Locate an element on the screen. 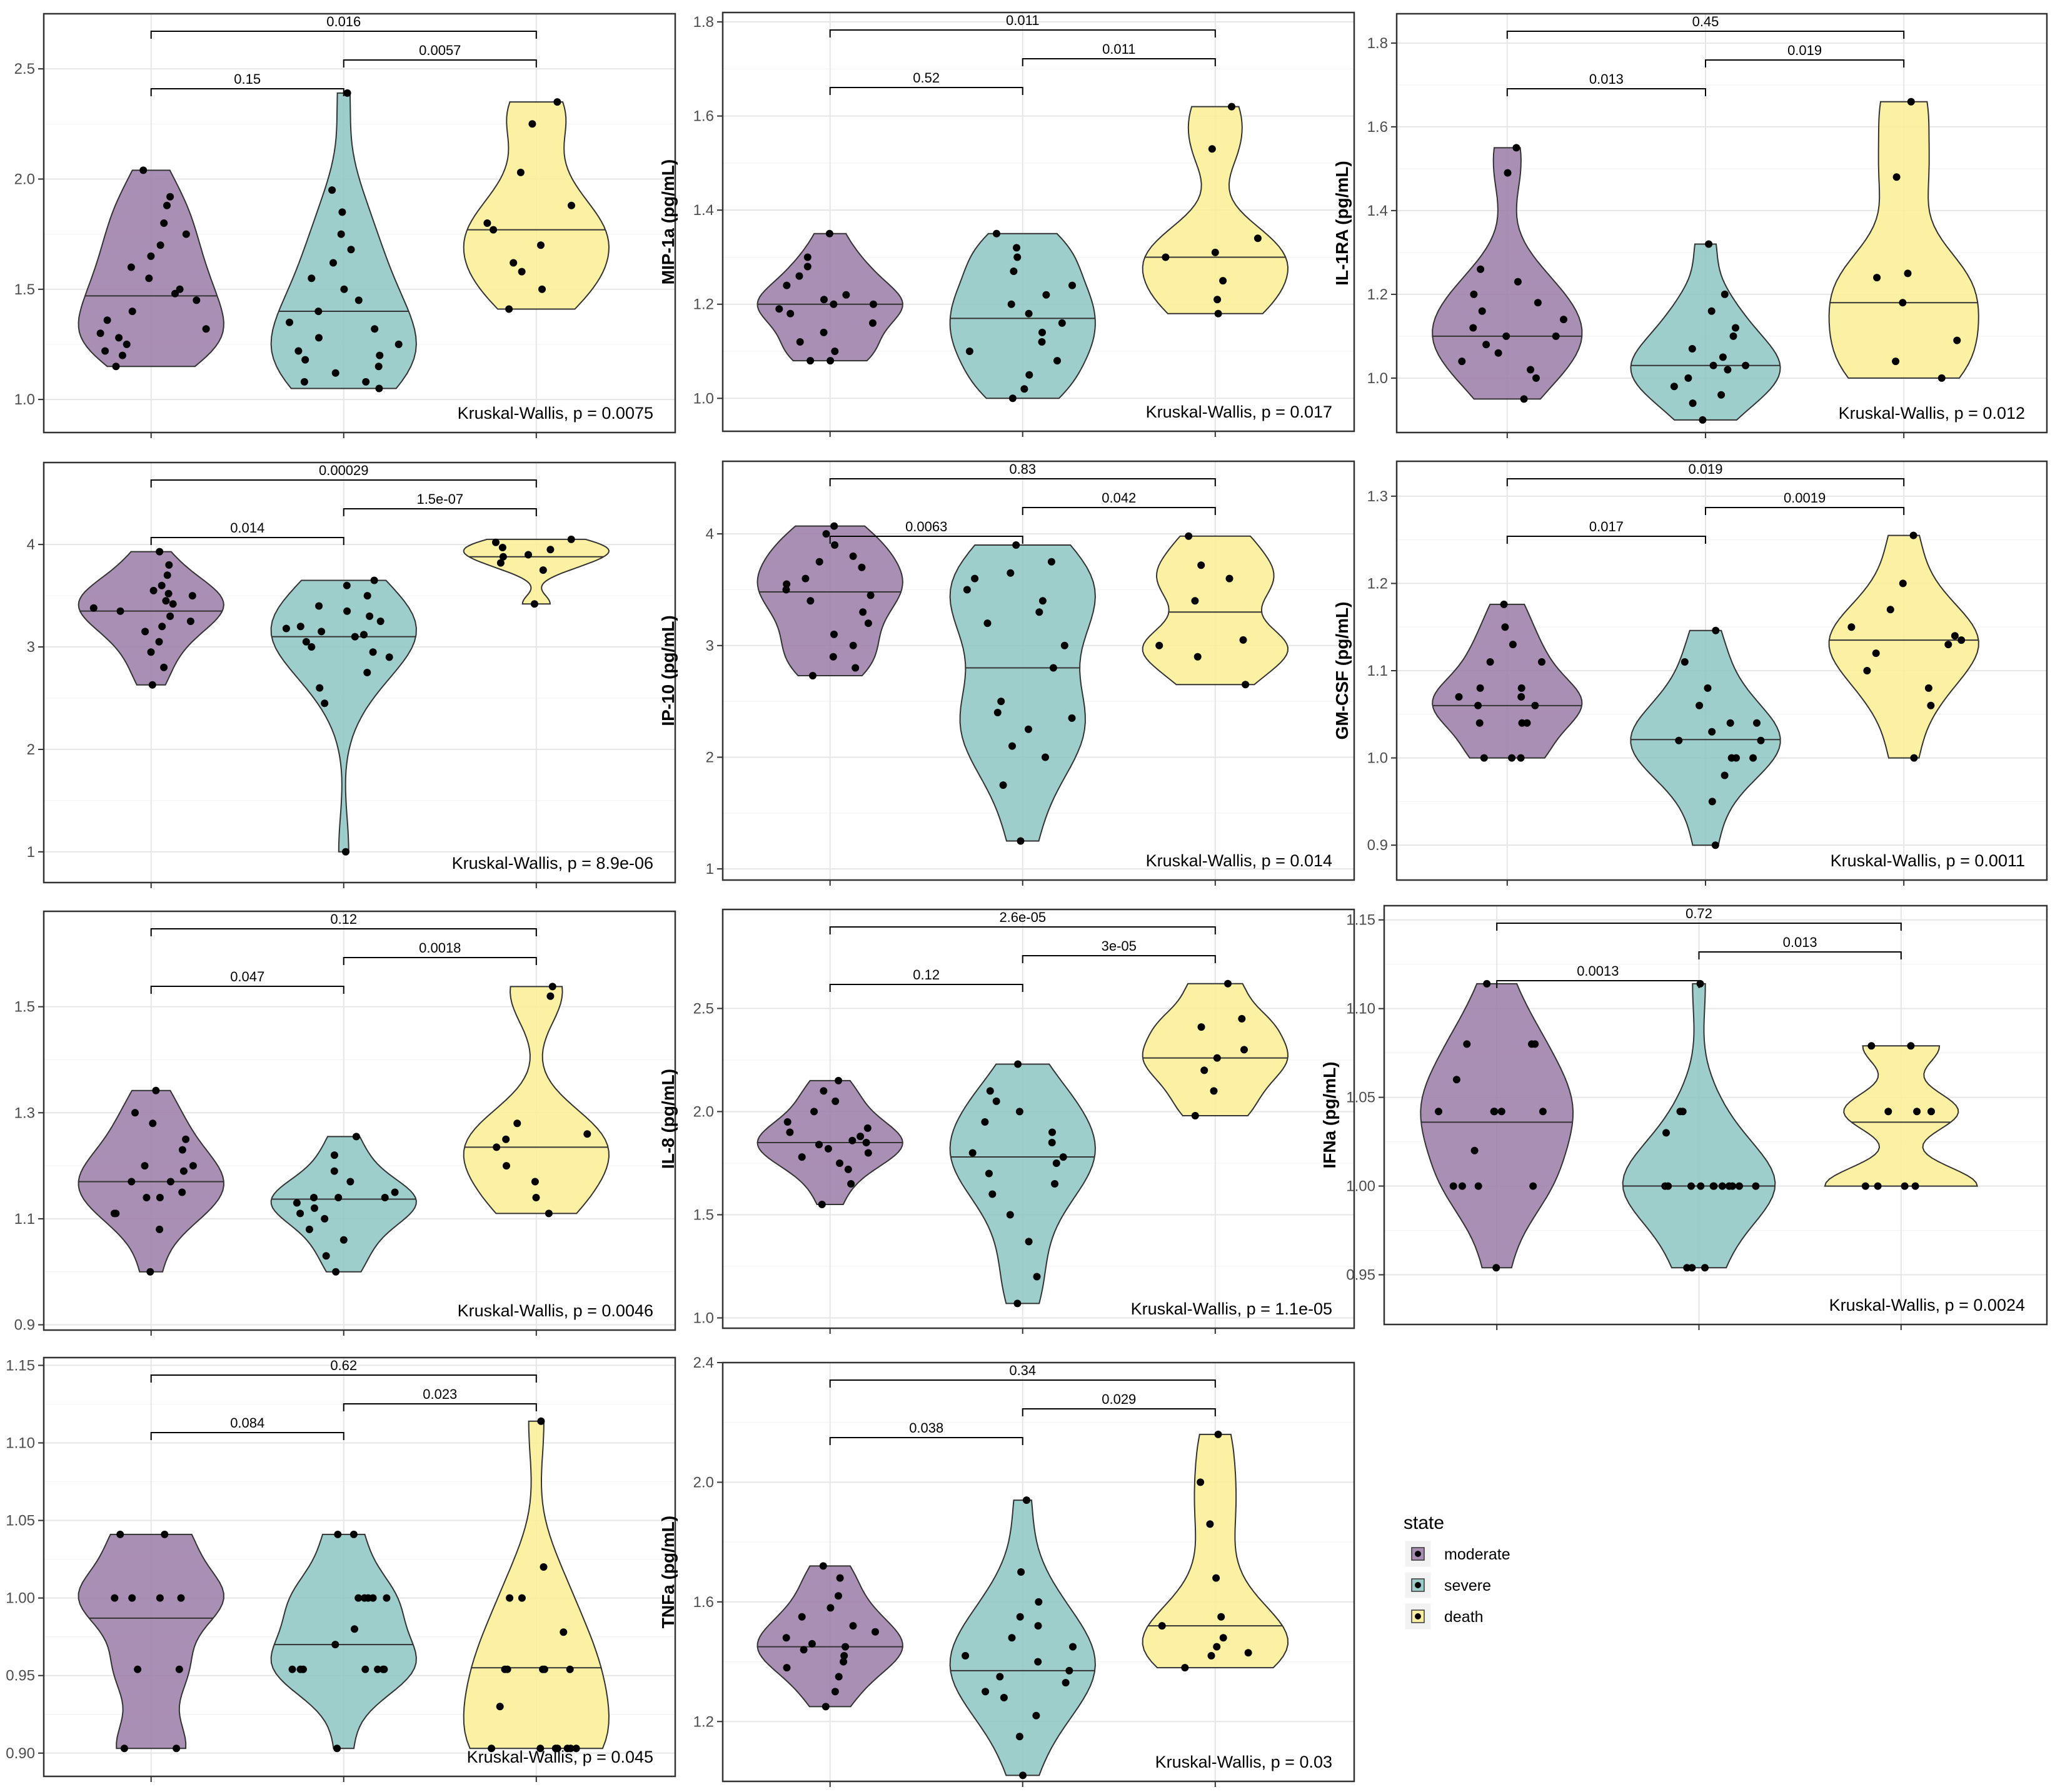  comparison-p-value: 0.45 is located at coordinates (1705, 21).